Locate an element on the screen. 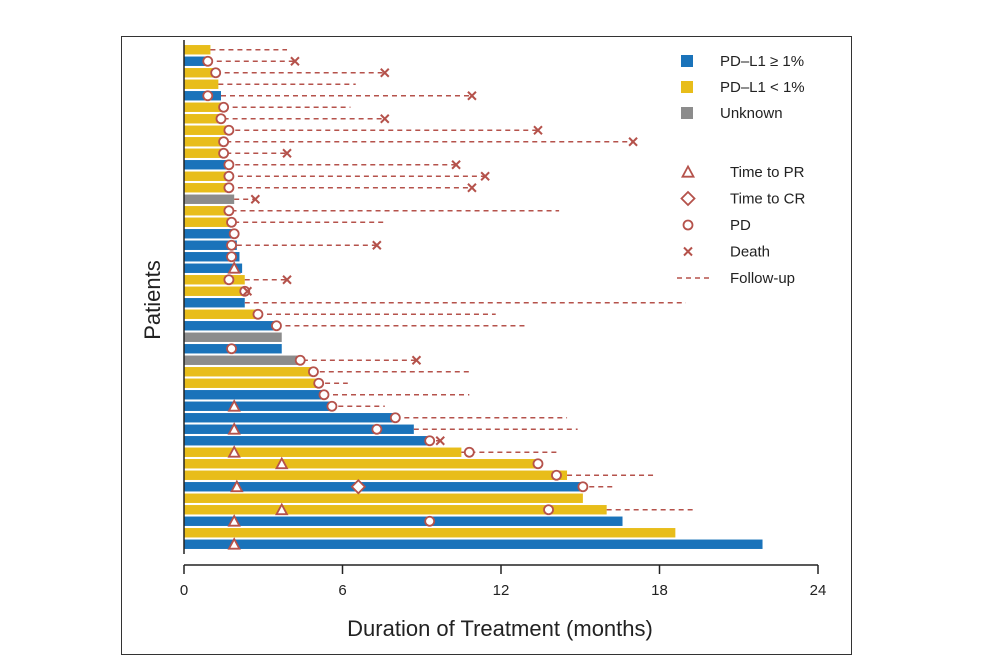  legend-label-marker-3: PD is located at coordinates (740, 225).